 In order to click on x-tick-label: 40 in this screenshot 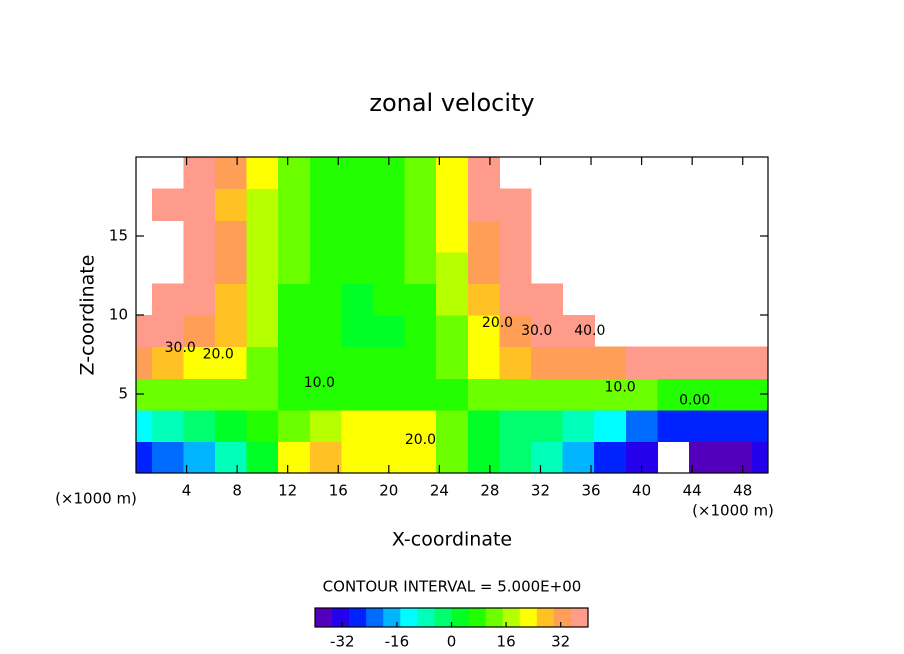, I will do `click(641, 491)`.